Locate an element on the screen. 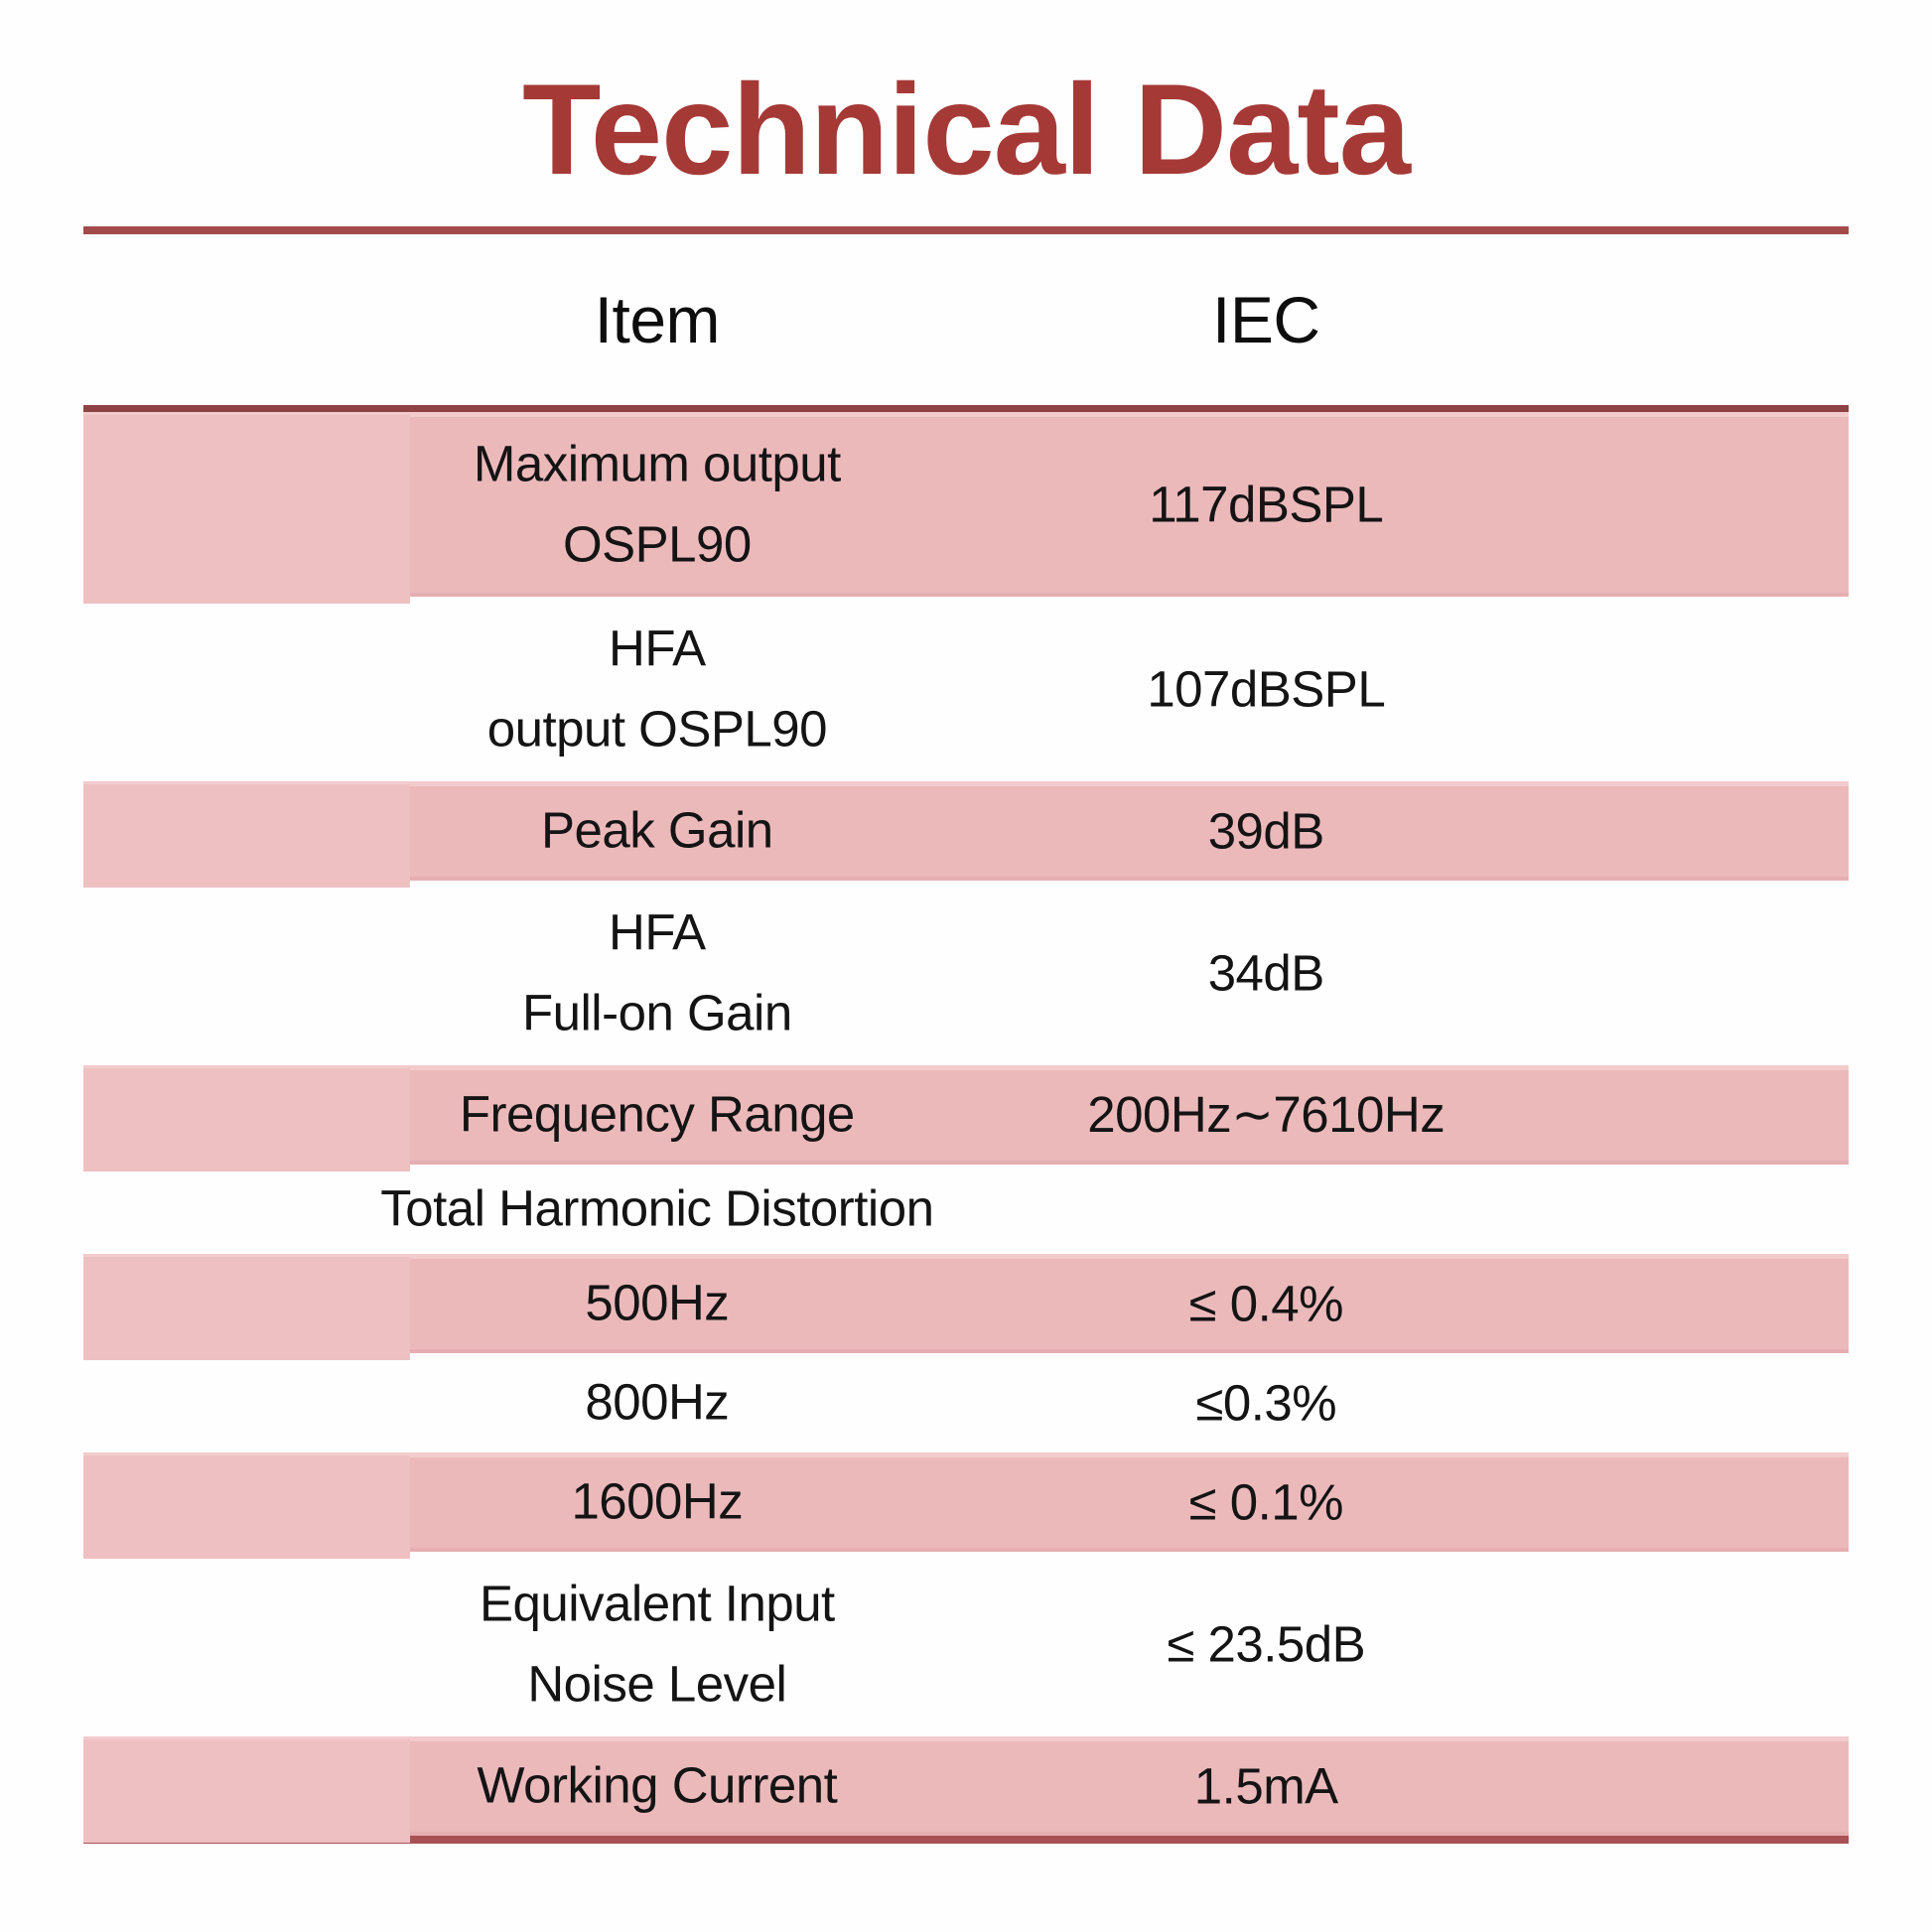 This screenshot has width=1932, height=1932. column-header-item: Item is located at coordinates (658, 320).